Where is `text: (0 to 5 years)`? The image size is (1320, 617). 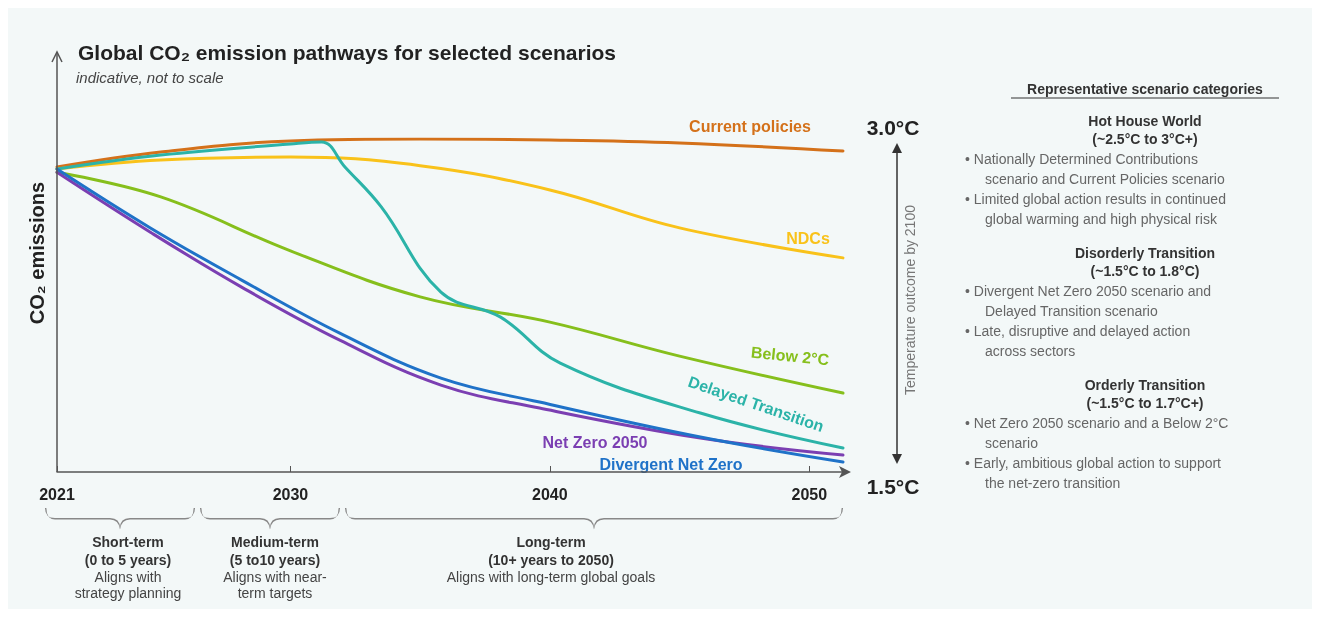
text: (0 to 5 years) is located at coordinates (128, 560).